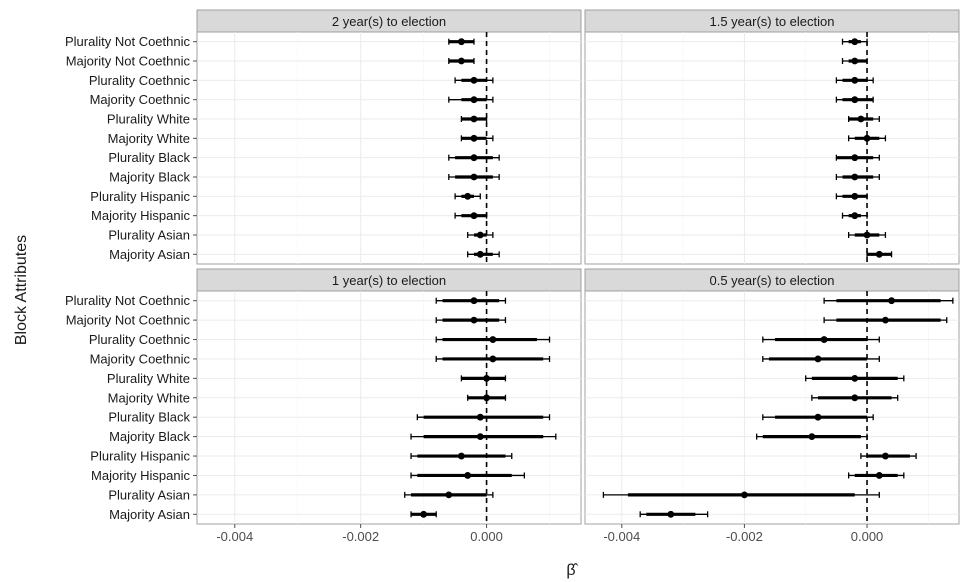  Describe the element at coordinates (572, 570) in the screenshot. I see `x-axis-title: β̂` at that location.